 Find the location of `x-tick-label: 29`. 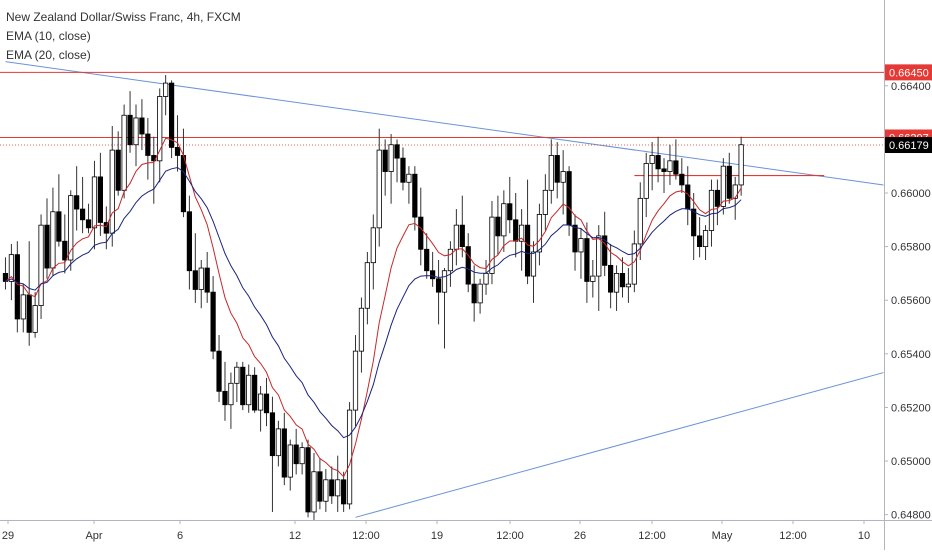

x-tick-label: 29 is located at coordinates (8, 536).